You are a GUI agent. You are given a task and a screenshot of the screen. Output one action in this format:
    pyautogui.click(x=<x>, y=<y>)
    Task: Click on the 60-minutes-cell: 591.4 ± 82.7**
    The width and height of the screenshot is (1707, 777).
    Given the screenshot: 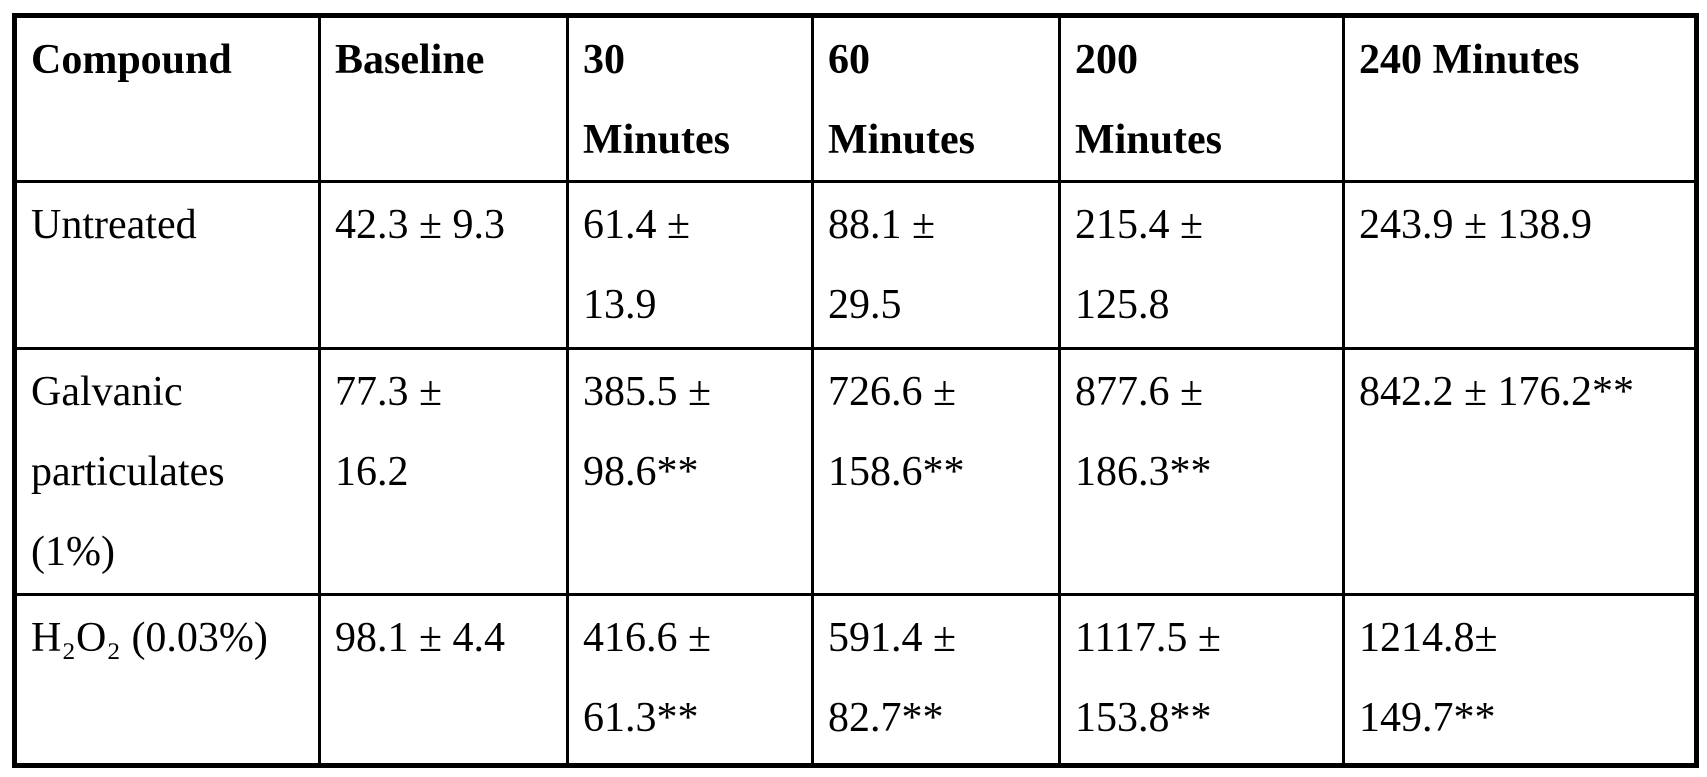 What is the action you would take?
    pyautogui.click(x=936, y=680)
    